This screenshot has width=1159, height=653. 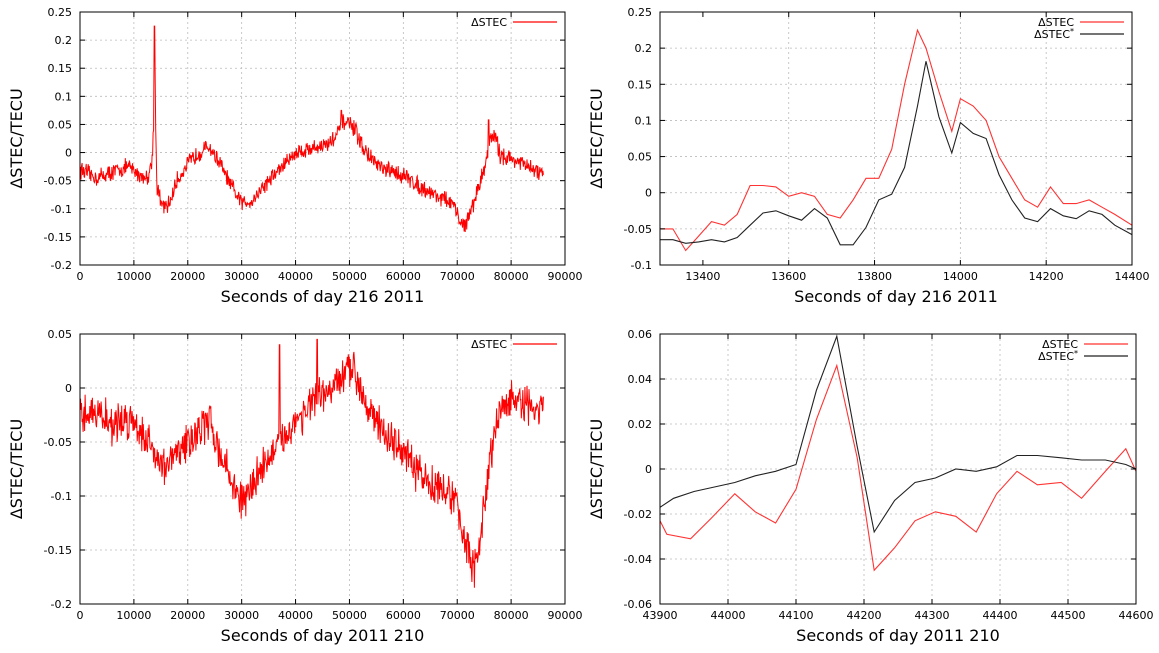 What do you see at coordinates (932, 615) in the screenshot?
I see `x-tick-label: 44300` at bounding box center [932, 615].